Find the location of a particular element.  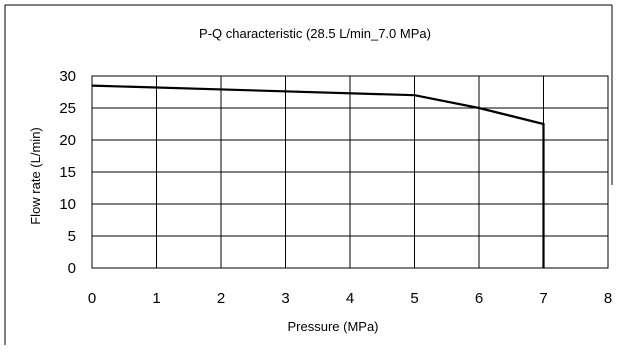

x-tick-labels: 0 1 2 3 4 5 6 7 8 is located at coordinates (350, 298).